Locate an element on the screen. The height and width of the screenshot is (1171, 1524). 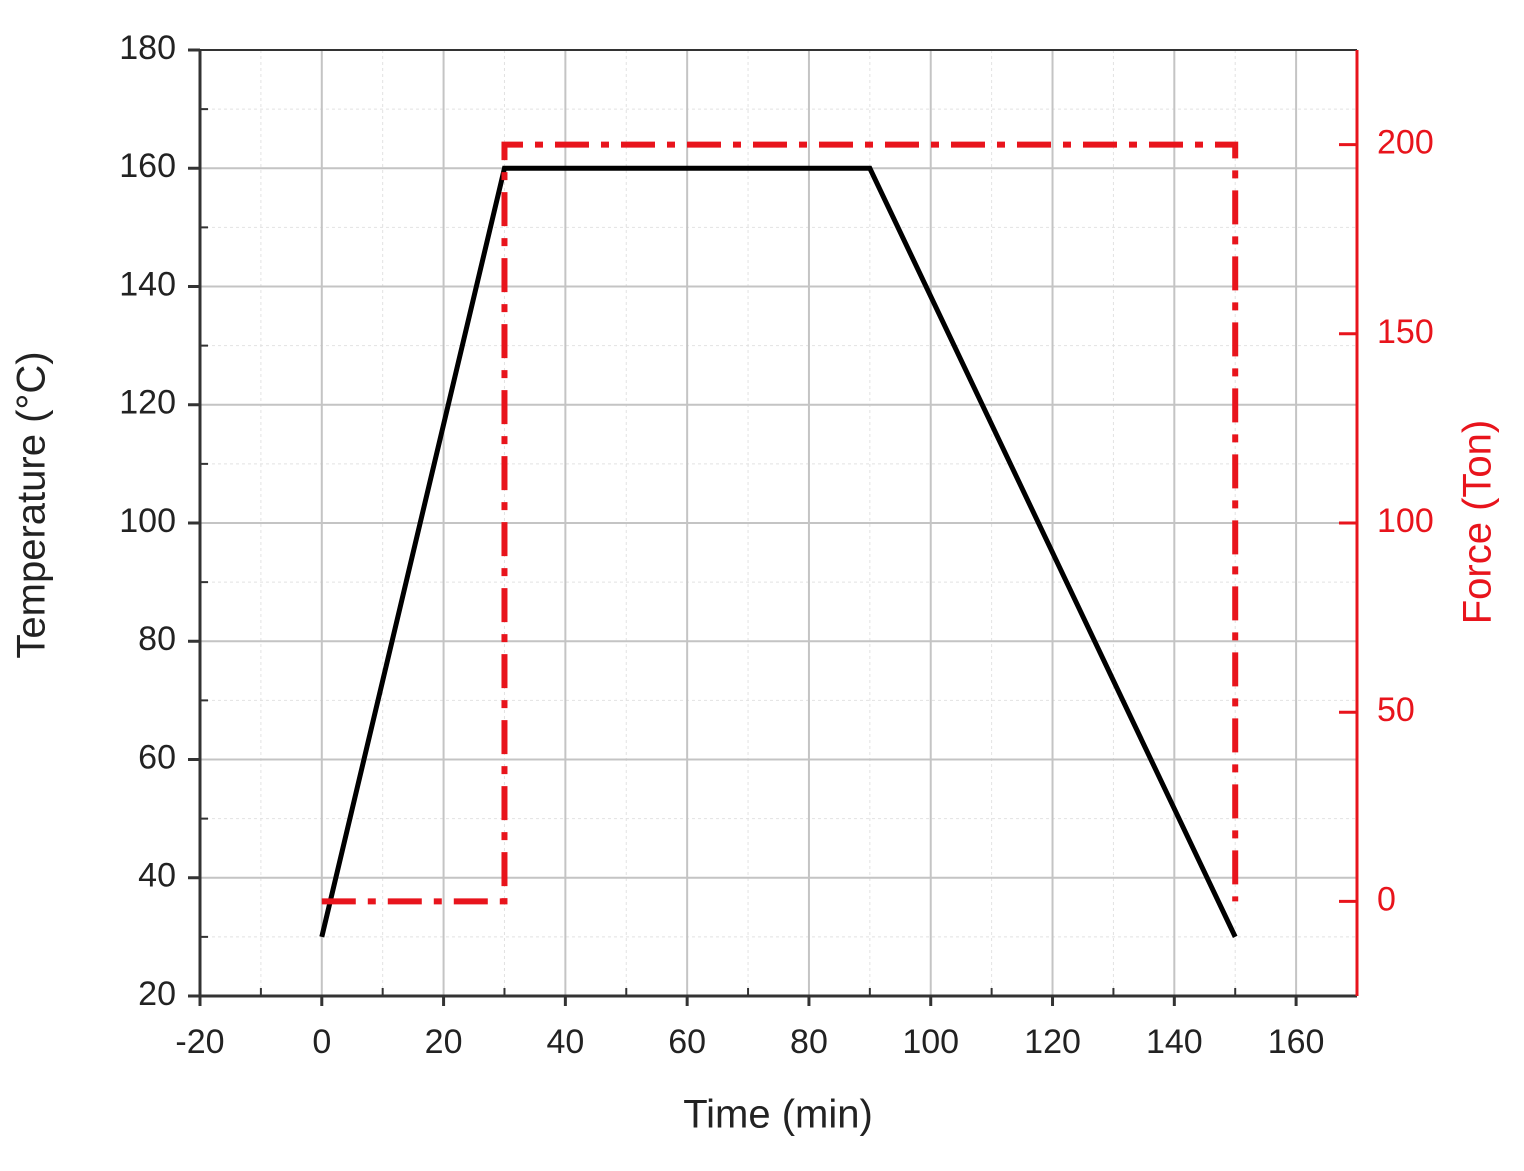
x-tick-label: 140 is located at coordinates (1174, 1042).